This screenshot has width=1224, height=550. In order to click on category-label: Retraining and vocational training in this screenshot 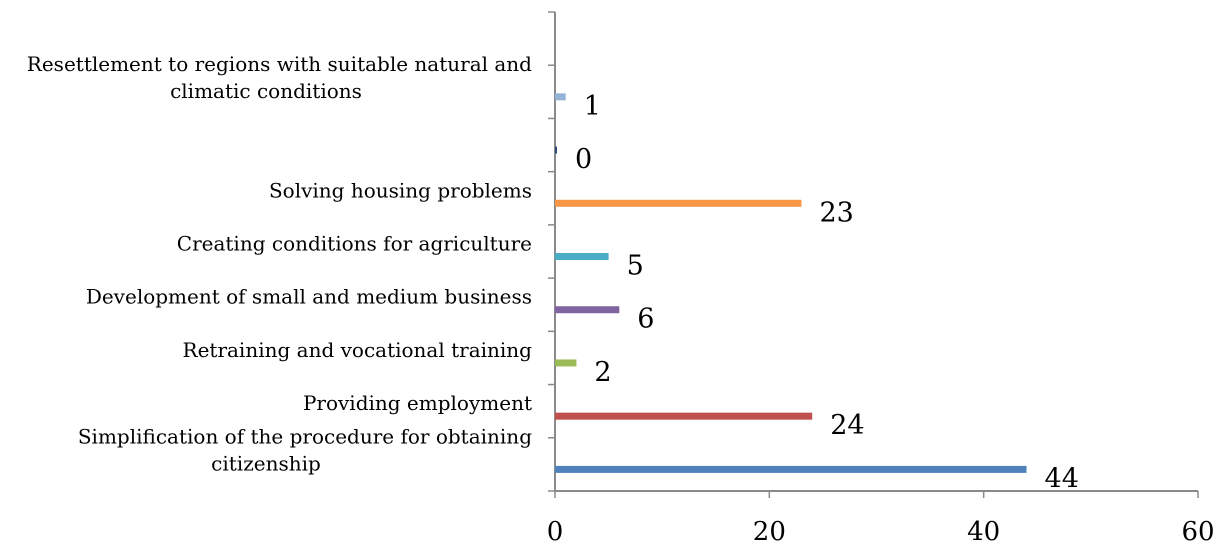, I will do `click(358, 350)`.